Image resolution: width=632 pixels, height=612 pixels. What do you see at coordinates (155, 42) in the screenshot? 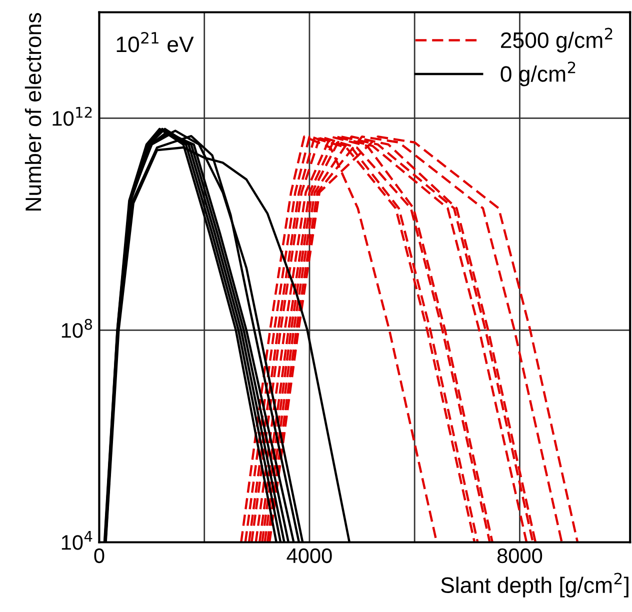
I see `annotation: 10$^{21}$ eV` at bounding box center [155, 42].